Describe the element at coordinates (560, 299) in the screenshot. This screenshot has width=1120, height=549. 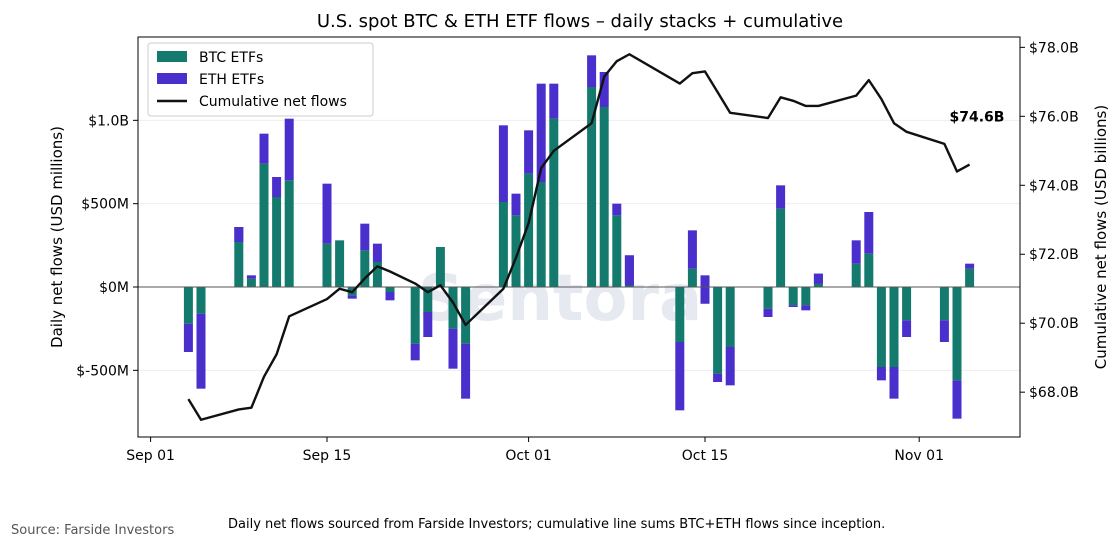
I see `watermark-text: Sentora` at that location.